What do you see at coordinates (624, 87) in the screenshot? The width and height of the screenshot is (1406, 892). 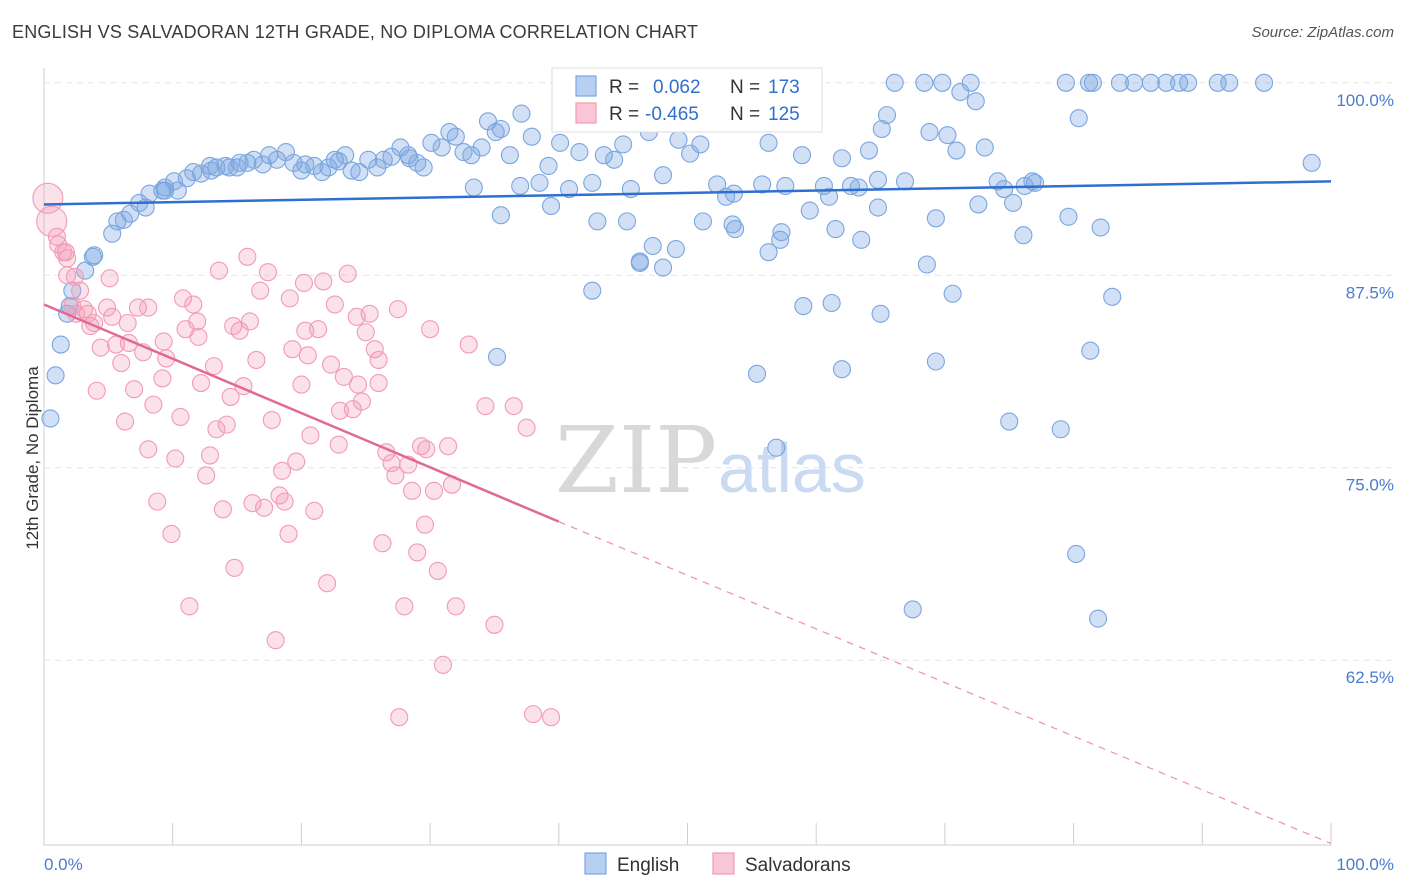 I see `english-r-label: R =` at bounding box center [624, 87].